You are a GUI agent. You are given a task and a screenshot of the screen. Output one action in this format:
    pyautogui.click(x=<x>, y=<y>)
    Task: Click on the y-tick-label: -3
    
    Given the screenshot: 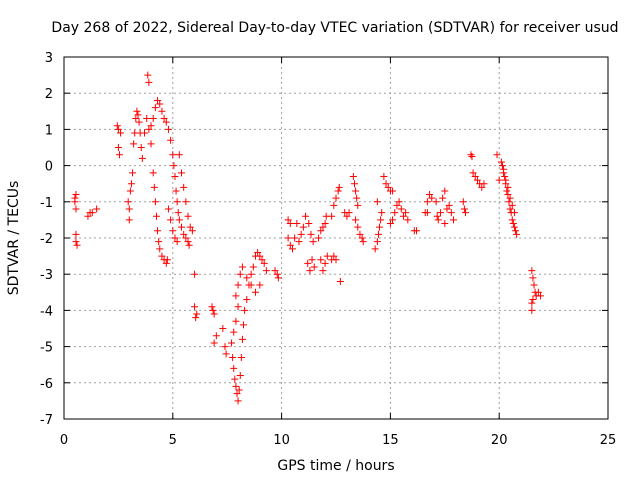 What is the action you would take?
    pyautogui.click(x=46, y=275)
    